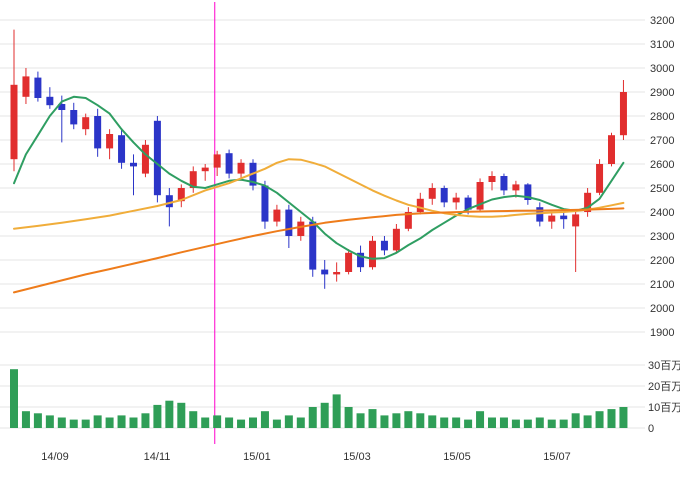 This screenshot has width=680, height=480. What do you see at coordinates (662, 213) in the screenshot?
I see `price-tick-label: 2400` at bounding box center [662, 213].